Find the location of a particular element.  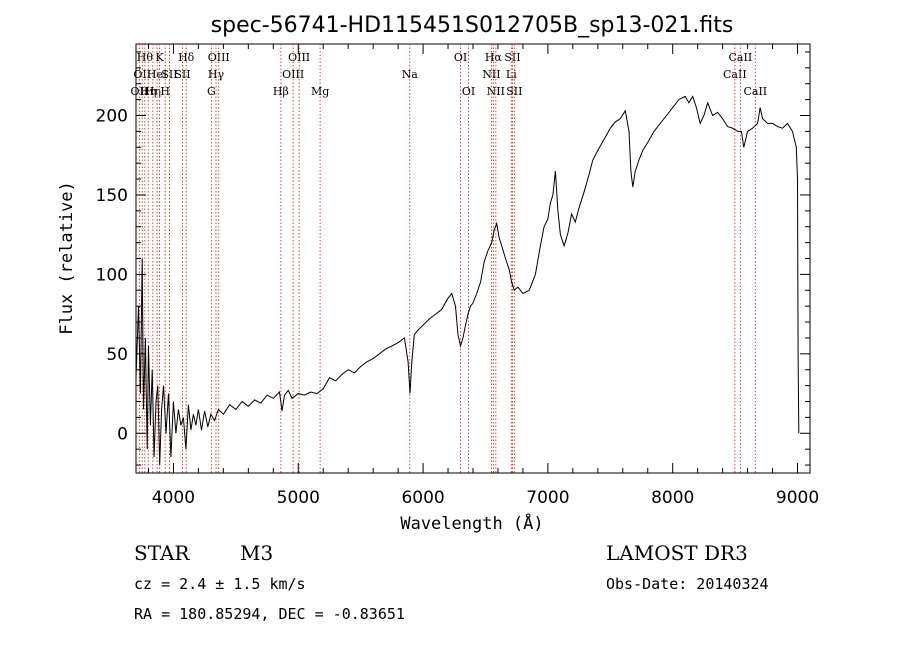

object-subclass: M3 is located at coordinates (256, 553).